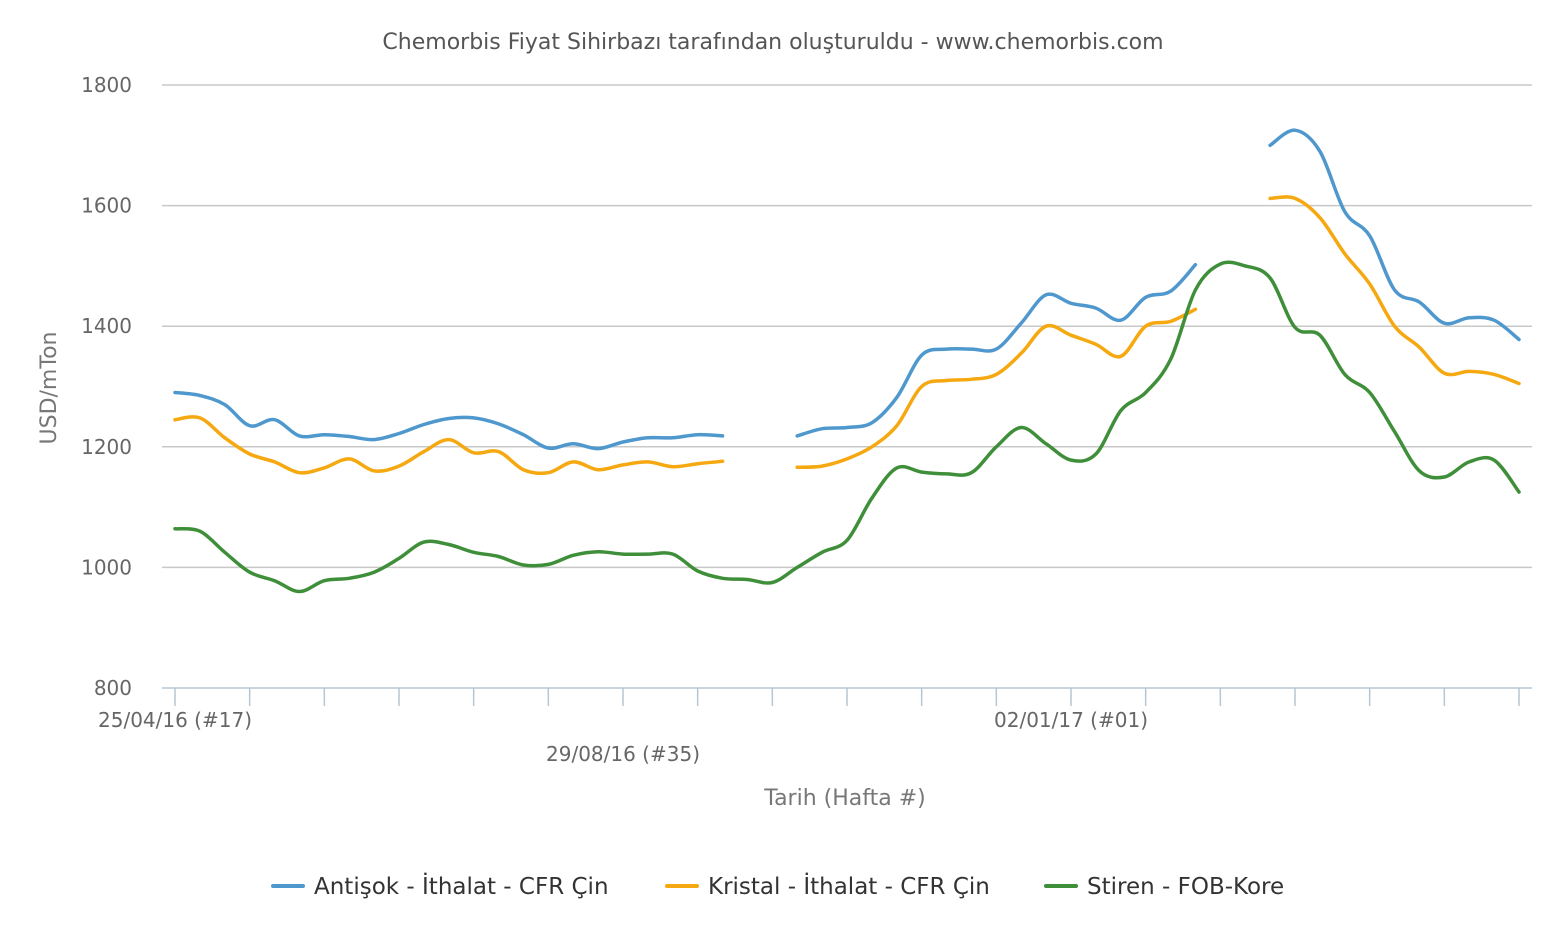 This screenshot has width=1552, height=930. I want to click on y-tick-label: 1800, so click(106, 85).